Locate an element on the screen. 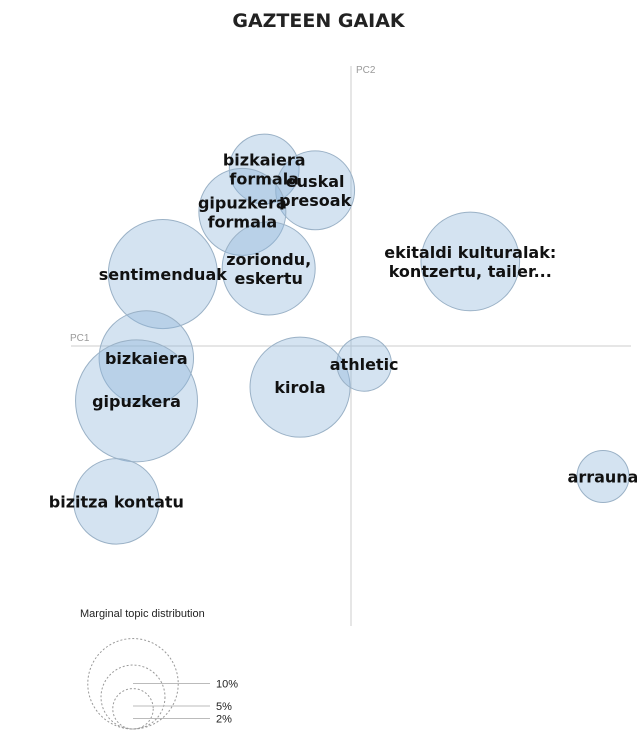 Image resolution: width=637 pixels, height=730 pixels. topic-label-line: presoak is located at coordinates (315, 200).